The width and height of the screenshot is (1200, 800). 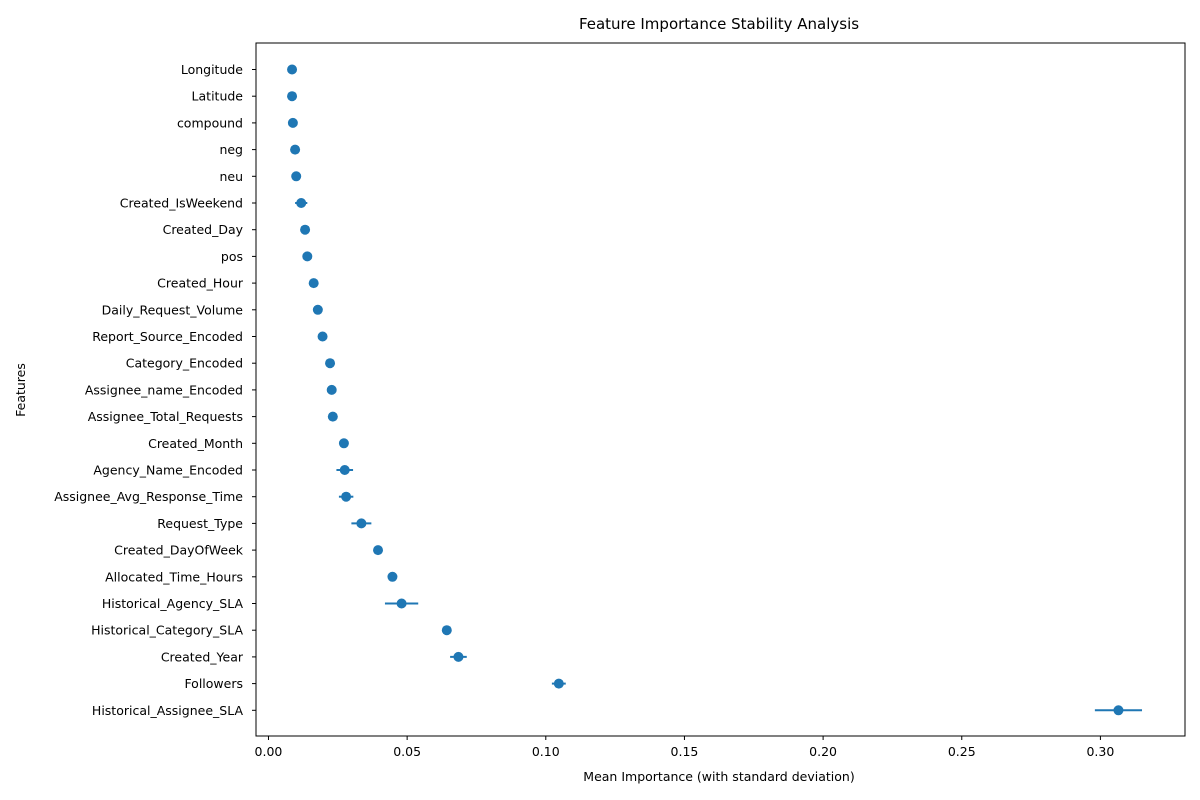 I want to click on y-tick-label: Category_Encoded, so click(x=184, y=363).